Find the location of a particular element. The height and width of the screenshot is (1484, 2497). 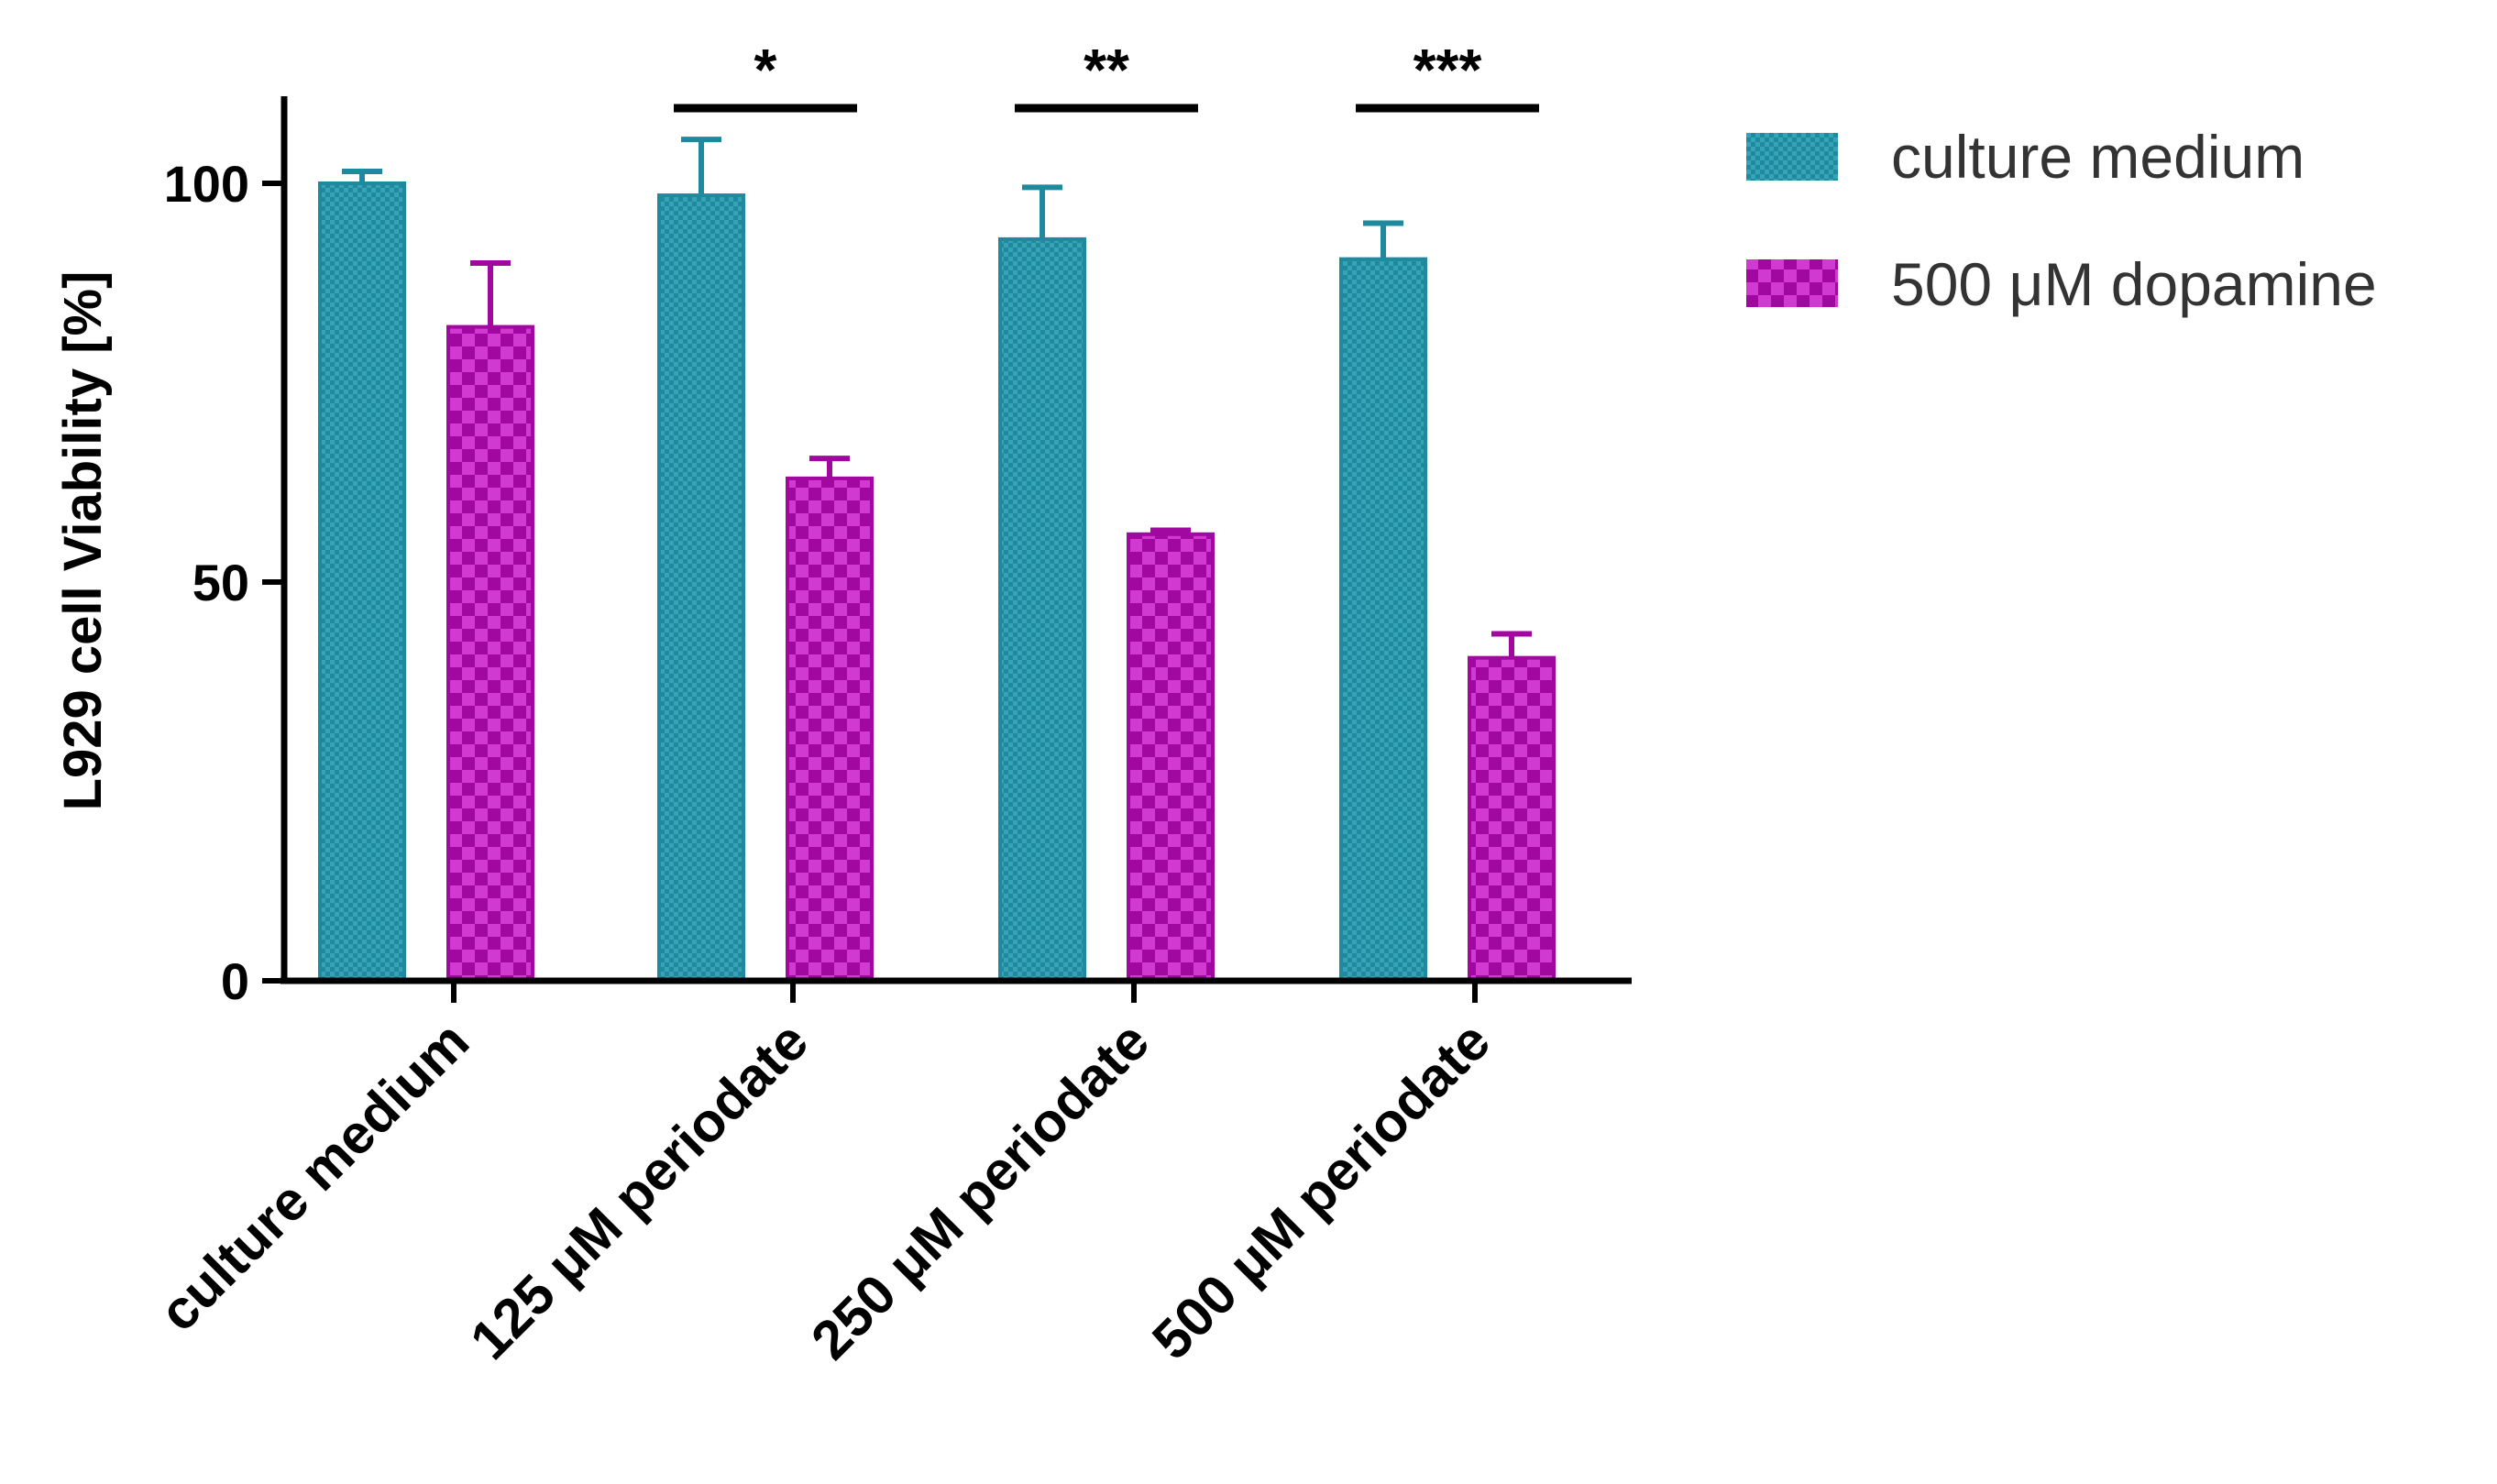

legend-swatch-culture-medium is located at coordinates (1792, 157).